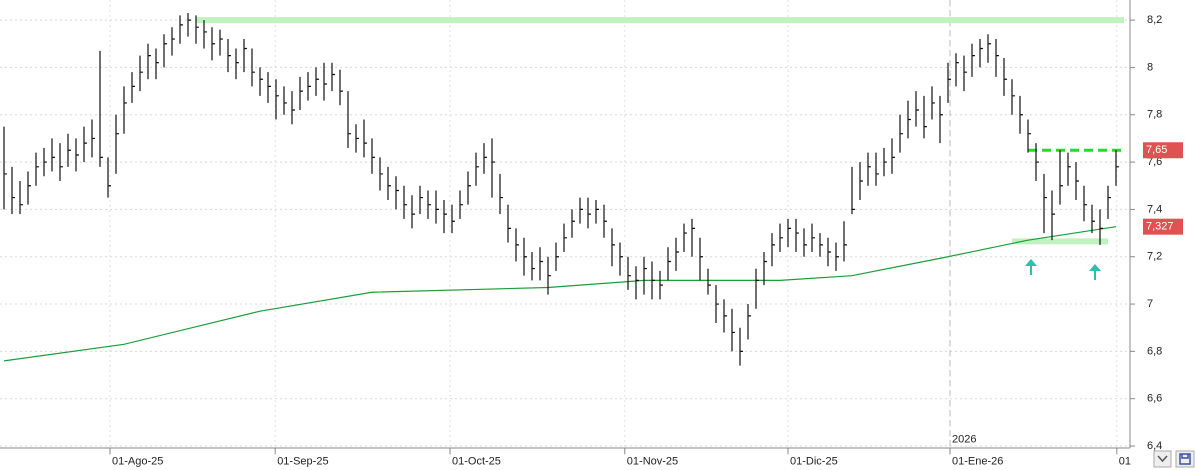  What do you see at coordinates (1154, 257) in the screenshot?
I see `y-tick-label: 7,2` at bounding box center [1154, 257].